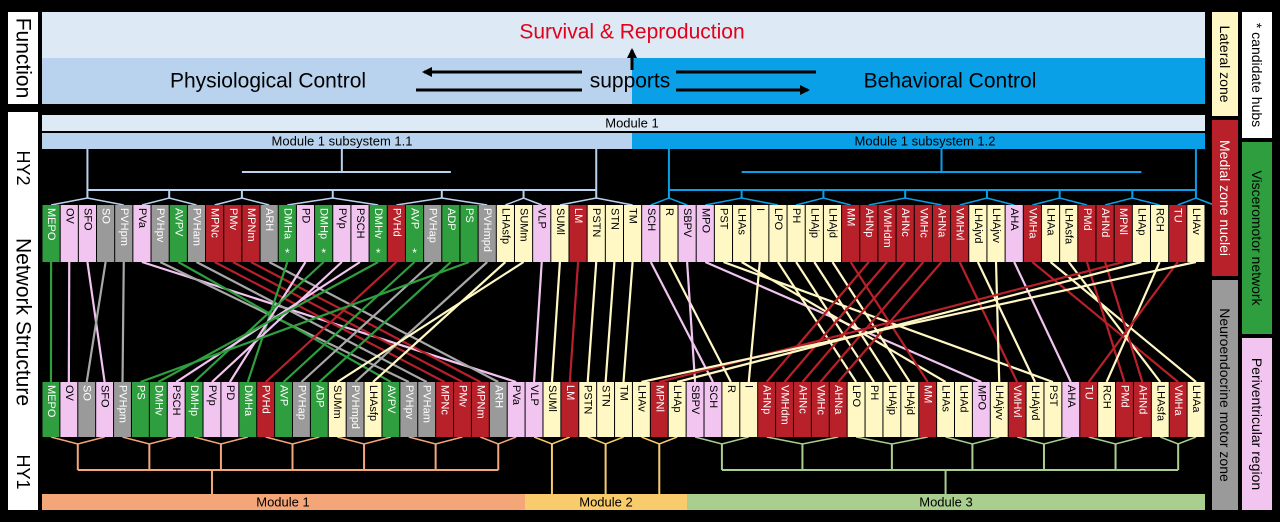 The height and width of the screenshot is (522, 1280). Describe the element at coordinates (268, 81) in the screenshot. I see `physiological-label: Physiological Control` at that location.